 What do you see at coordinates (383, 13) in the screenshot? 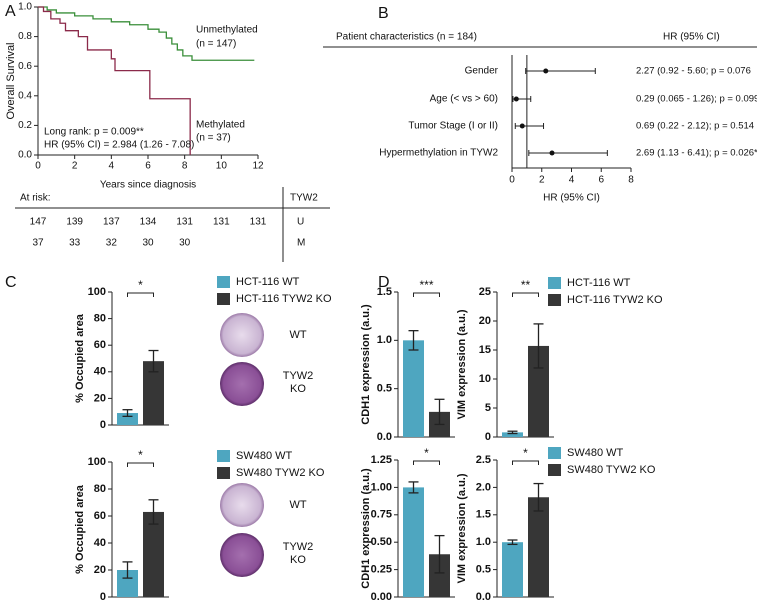
I see `panel-letter: B` at bounding box center [383, 13].